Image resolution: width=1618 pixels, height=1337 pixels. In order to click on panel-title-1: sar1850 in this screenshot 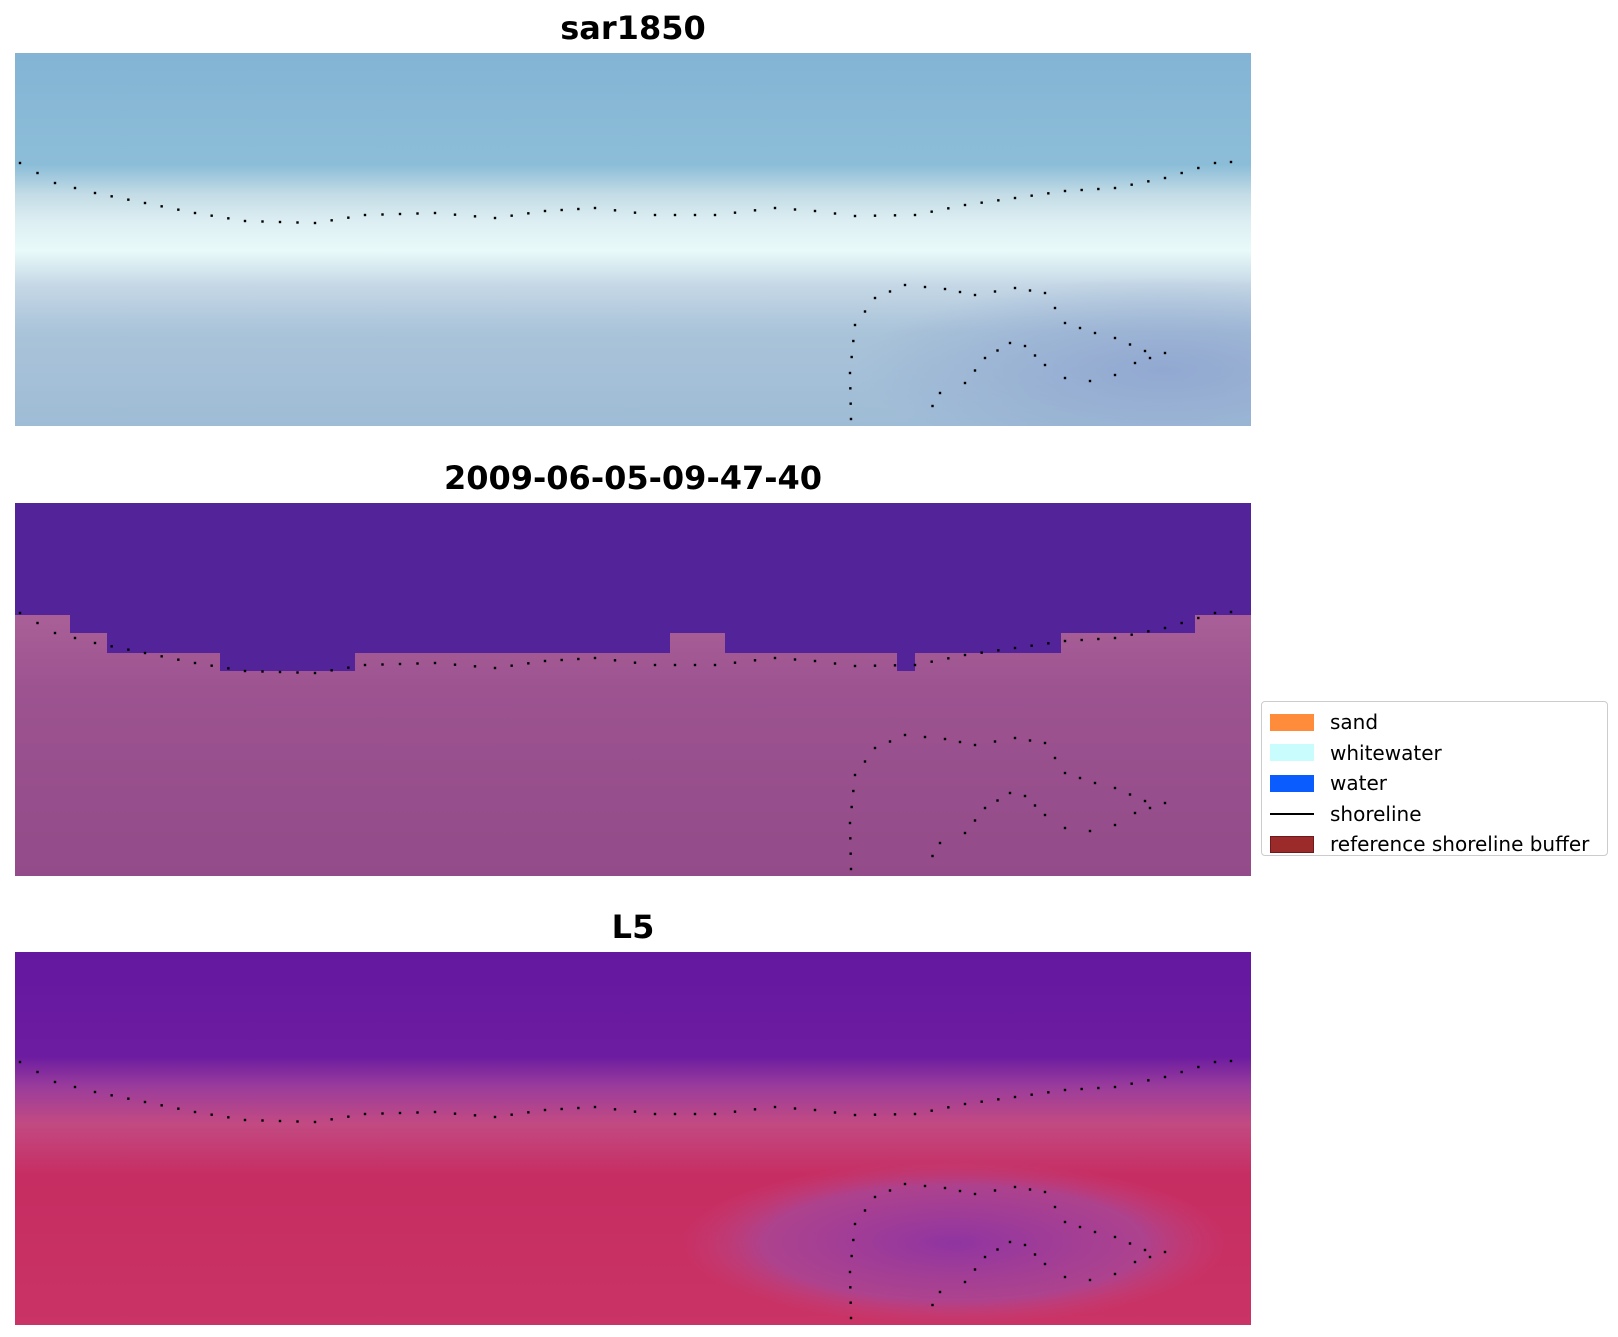, I will do `click(633, 28)`.